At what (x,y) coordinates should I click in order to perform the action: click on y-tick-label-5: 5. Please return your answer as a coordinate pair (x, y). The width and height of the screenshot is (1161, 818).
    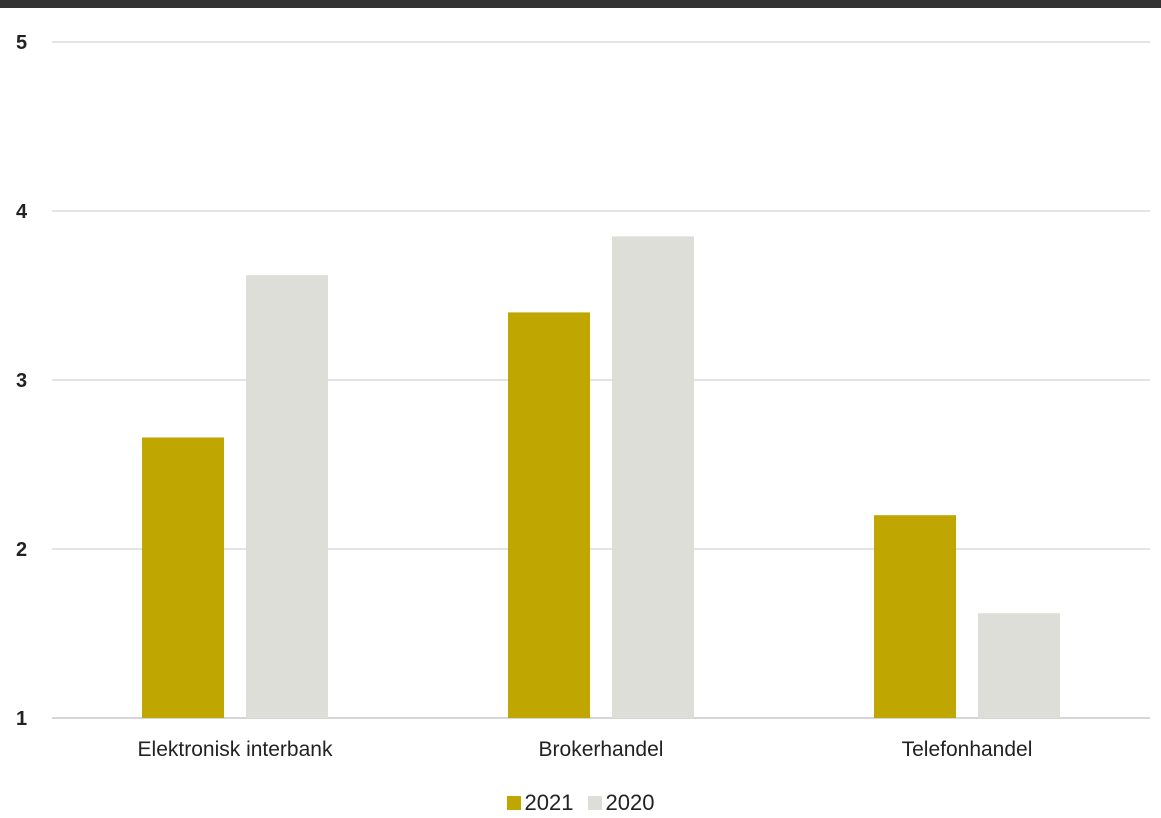
    Looking at the image, I should click on (21, 43).